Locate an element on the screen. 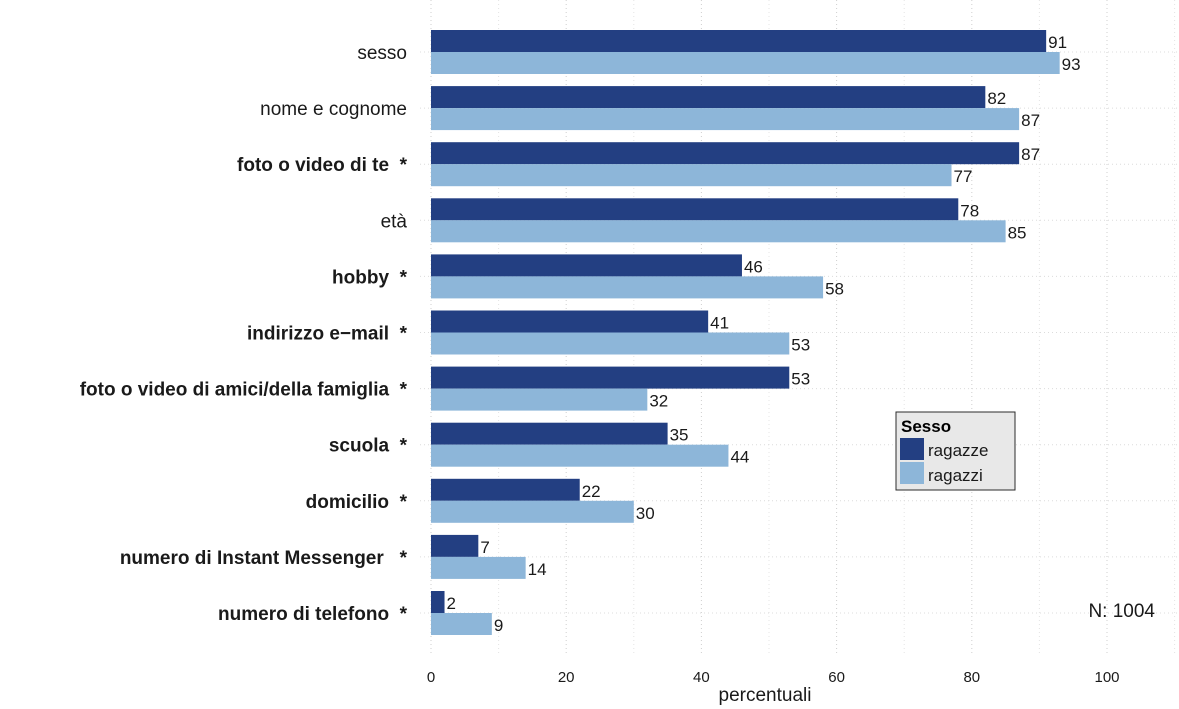 The width and height of the screenshot is (1179, 709). category-label: foto o video di te * is located at coordinates (322, 165).